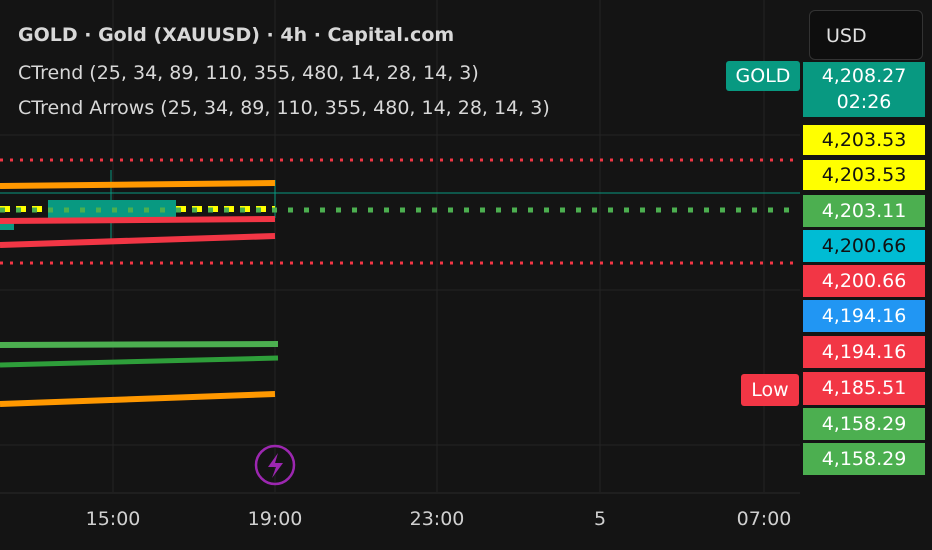 Image resolution: width=932 pixels, height=550 pixels. What do you see at coordinates (864, 76) in the screenshot?
I see `price-text: 4,208.27` at bounding box center [864, 76].